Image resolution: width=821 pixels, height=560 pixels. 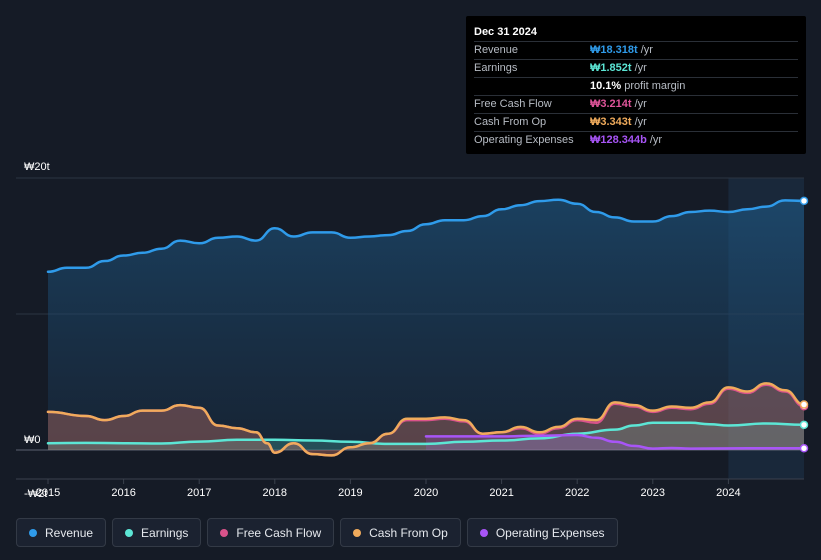 I want to click on tooltip-row: Earnings ₩1.852t/yr, so click(x=636, y=68).